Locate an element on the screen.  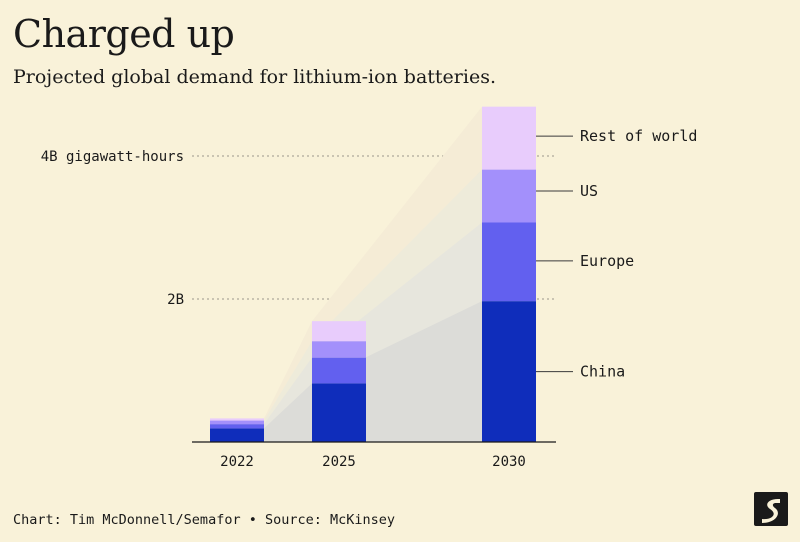
bar-segment-rest-of-world-2030 is located at coordinates (509, 138).